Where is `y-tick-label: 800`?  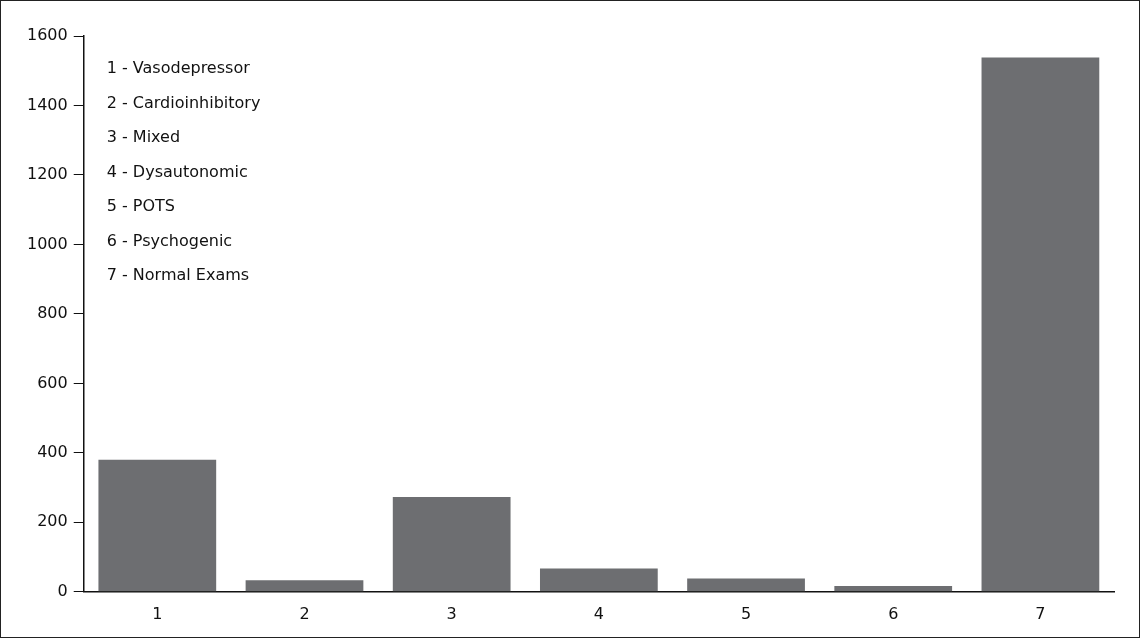 y-tick-label: 800 is located at coordinates (52, 313).